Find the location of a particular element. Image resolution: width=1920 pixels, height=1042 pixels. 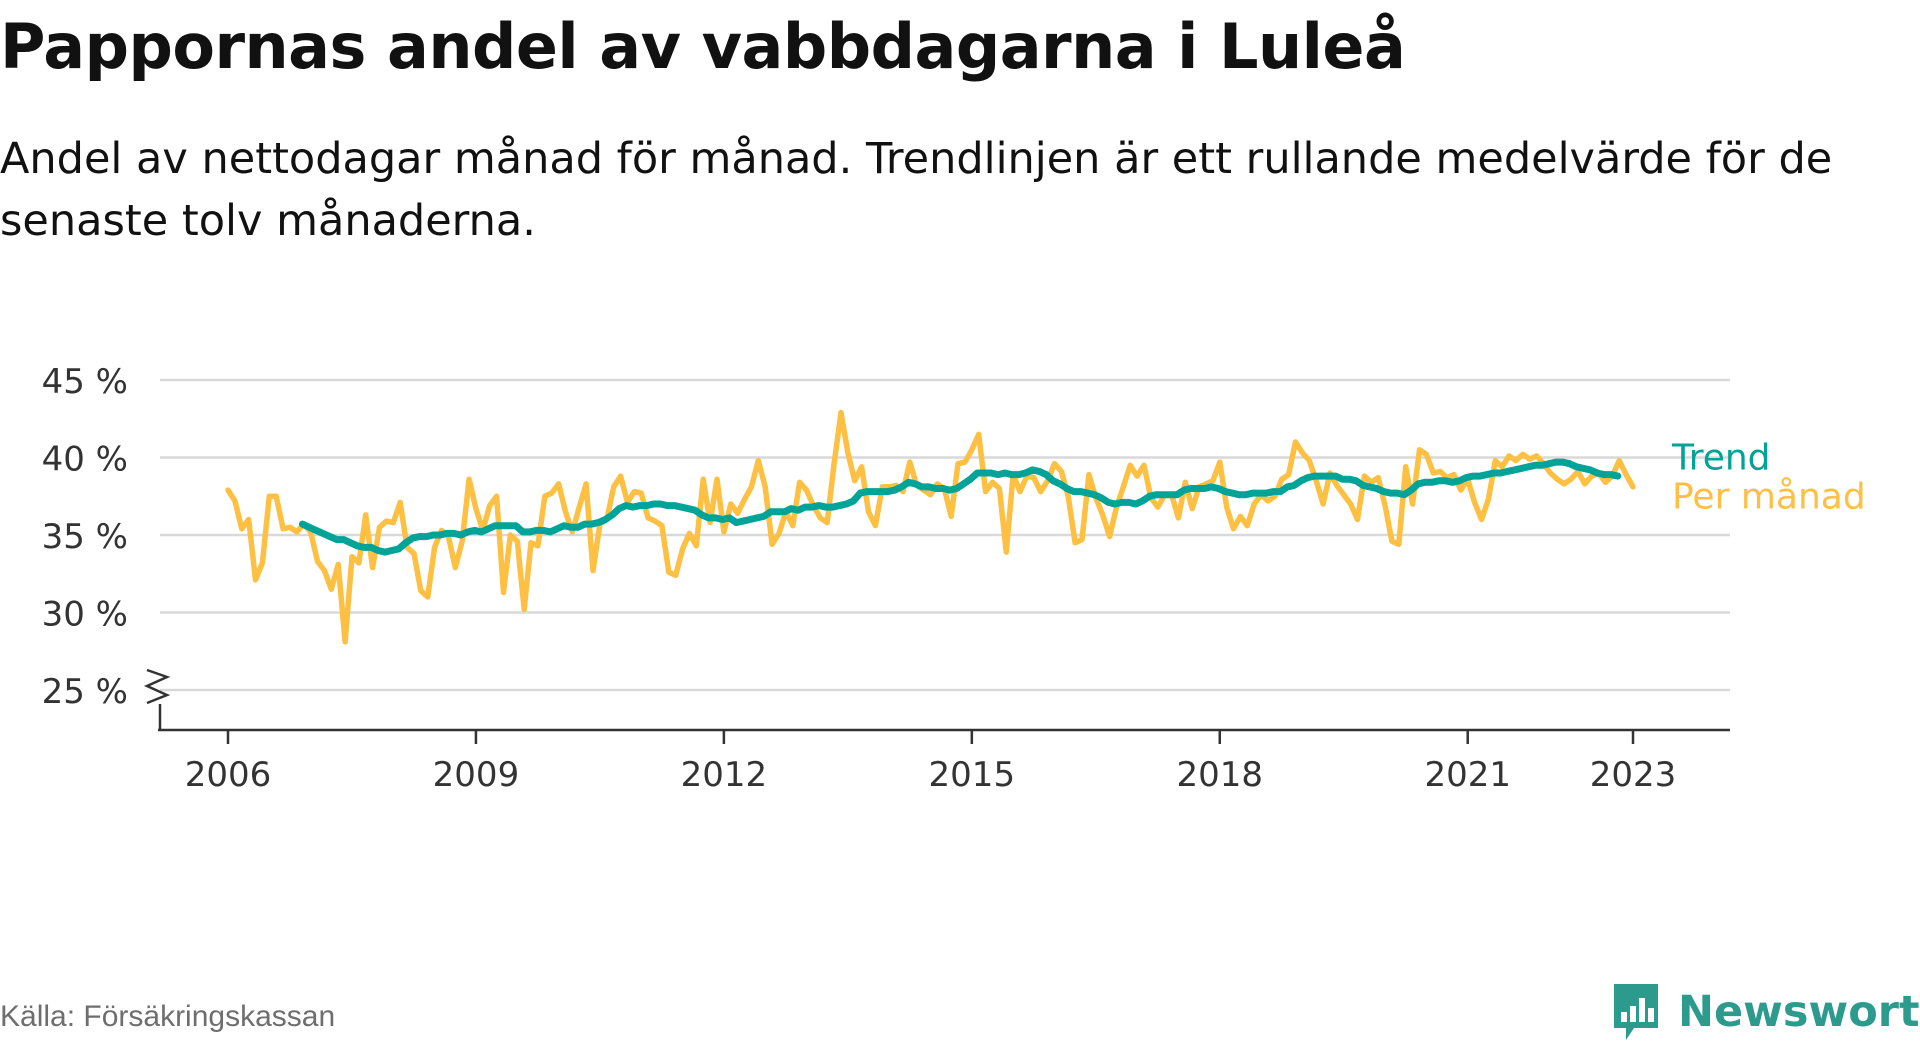

y-axis-ticks: 25 % 30 % 35 % 40 % 45 % is located at coordinates (106, 537).